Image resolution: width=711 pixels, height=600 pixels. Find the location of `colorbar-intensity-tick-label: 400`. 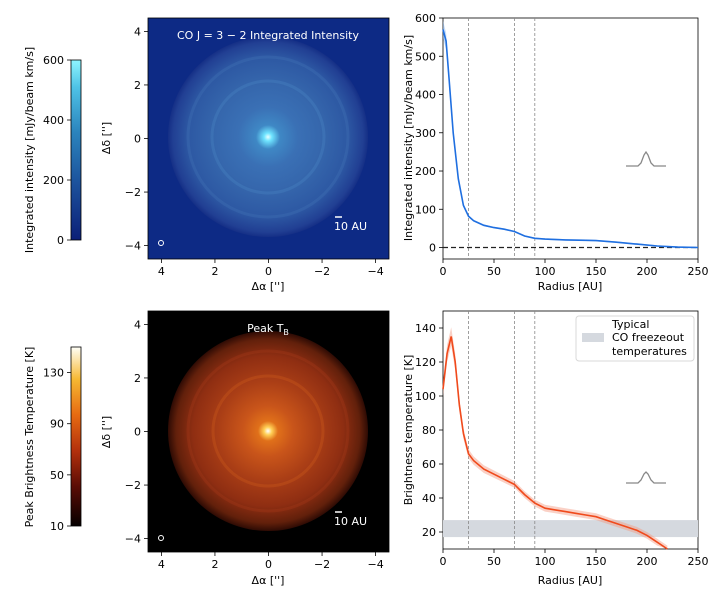

colorbar-intensity-tick-label: 400 is located at coordinates (53, 120).